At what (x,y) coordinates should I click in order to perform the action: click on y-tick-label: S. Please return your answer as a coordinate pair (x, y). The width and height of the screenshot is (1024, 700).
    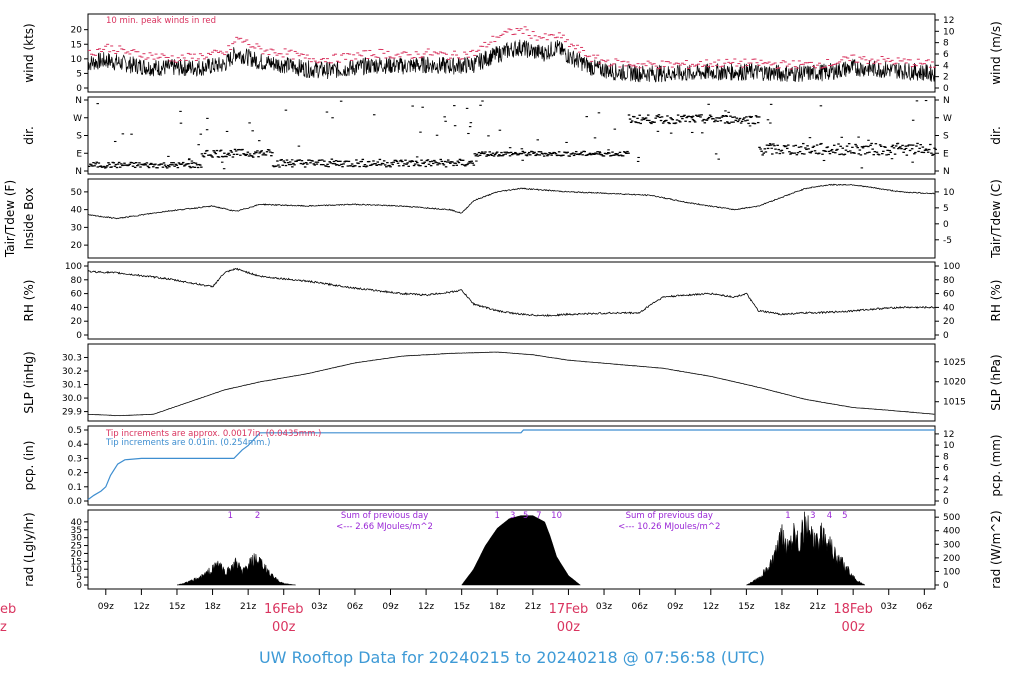
    Looking at the image, I should click on (79, 137).